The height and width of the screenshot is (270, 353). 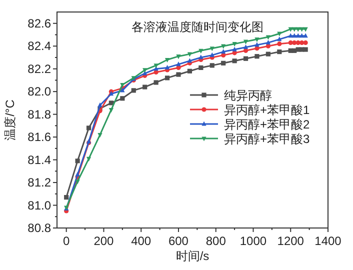 I want to click on x-tick-label: 200, so click(x=104, y=241).